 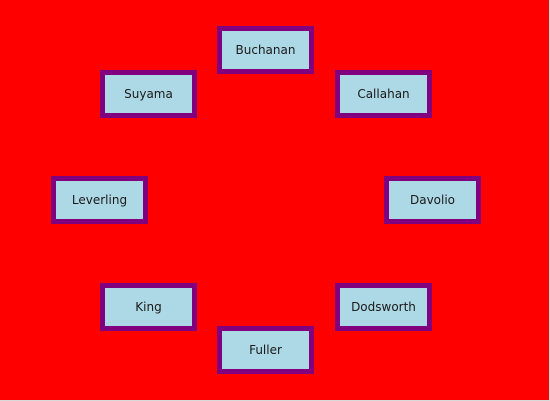 I want to click on list-item-suyama: Suyama, so click(x=148, y=94).